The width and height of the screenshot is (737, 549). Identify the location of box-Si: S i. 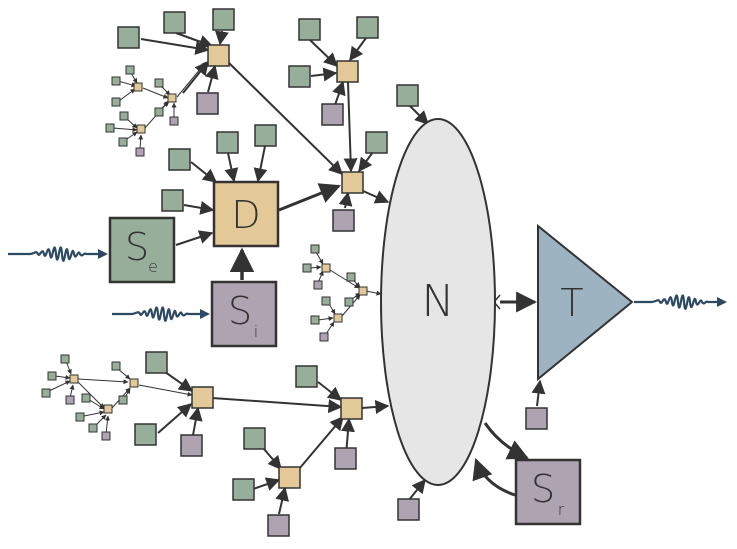
(244, 314).